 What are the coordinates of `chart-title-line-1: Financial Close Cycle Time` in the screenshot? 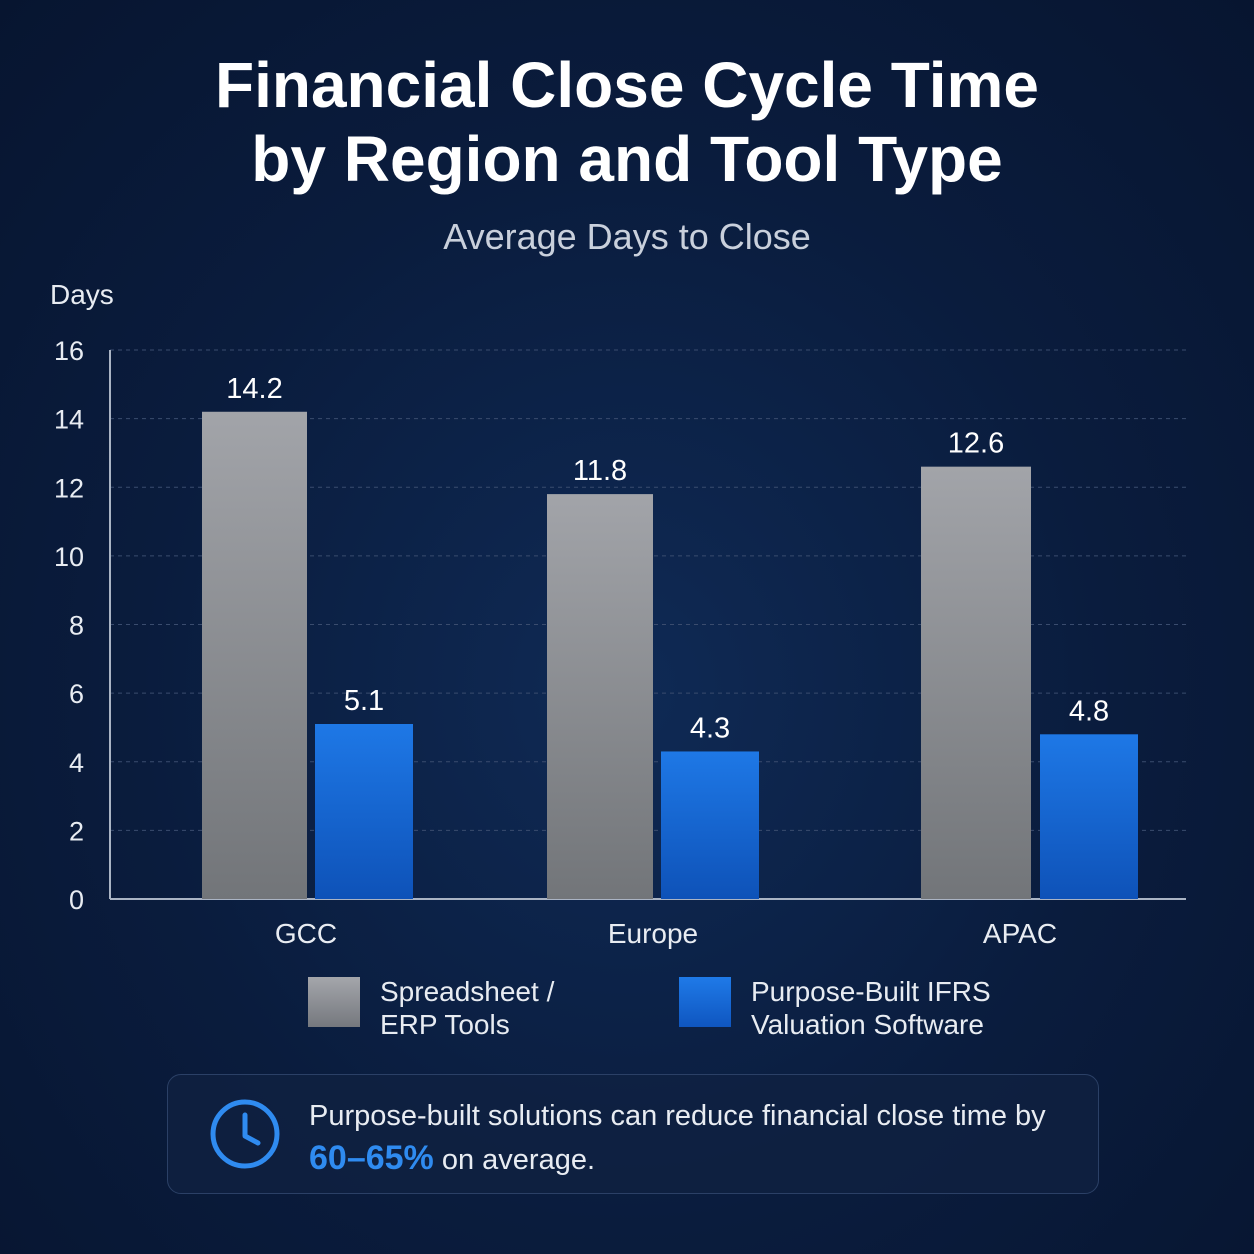 It's located at (627, 85).